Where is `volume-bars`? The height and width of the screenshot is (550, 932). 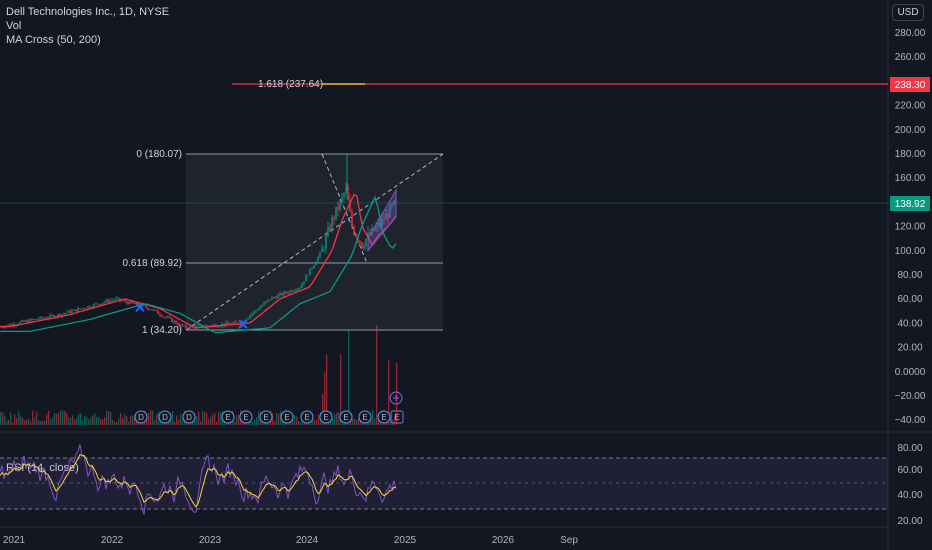
volume-bars is located at coordinates (199, 375).